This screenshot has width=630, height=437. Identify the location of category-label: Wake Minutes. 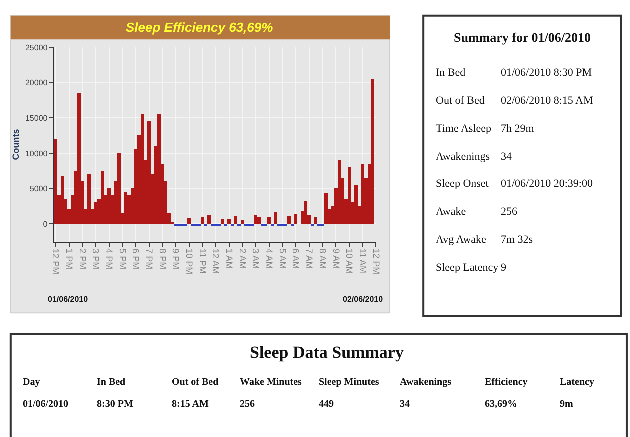
(271, 382).